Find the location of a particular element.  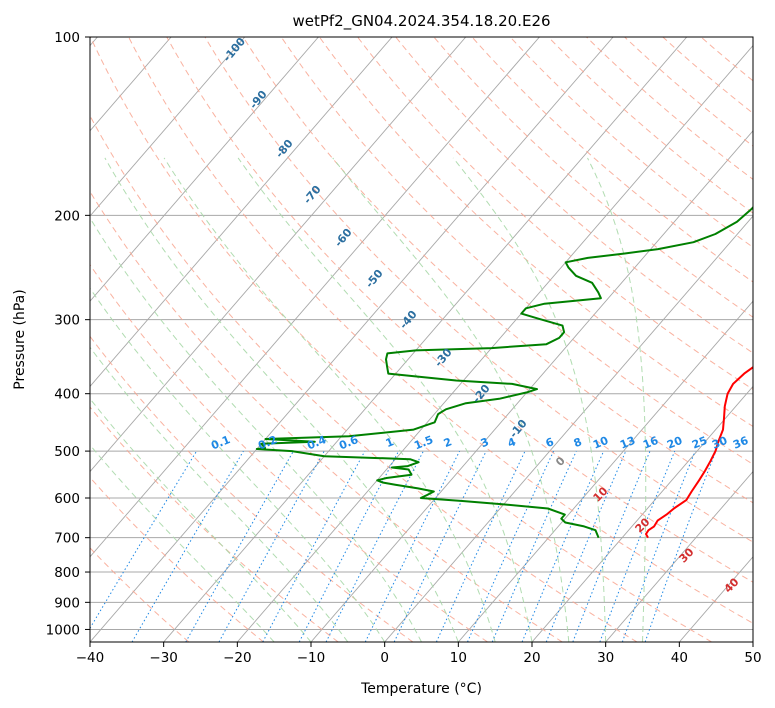

mixing-ratio-label: 25 is located at coordinates (699, 443).